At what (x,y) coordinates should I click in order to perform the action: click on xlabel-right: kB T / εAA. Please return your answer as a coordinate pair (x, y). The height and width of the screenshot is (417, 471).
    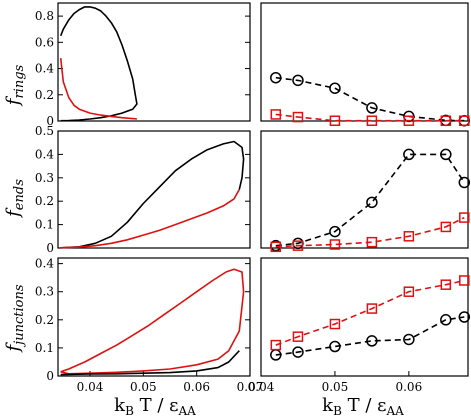
    Looking at the image, I should click on (363, 406).